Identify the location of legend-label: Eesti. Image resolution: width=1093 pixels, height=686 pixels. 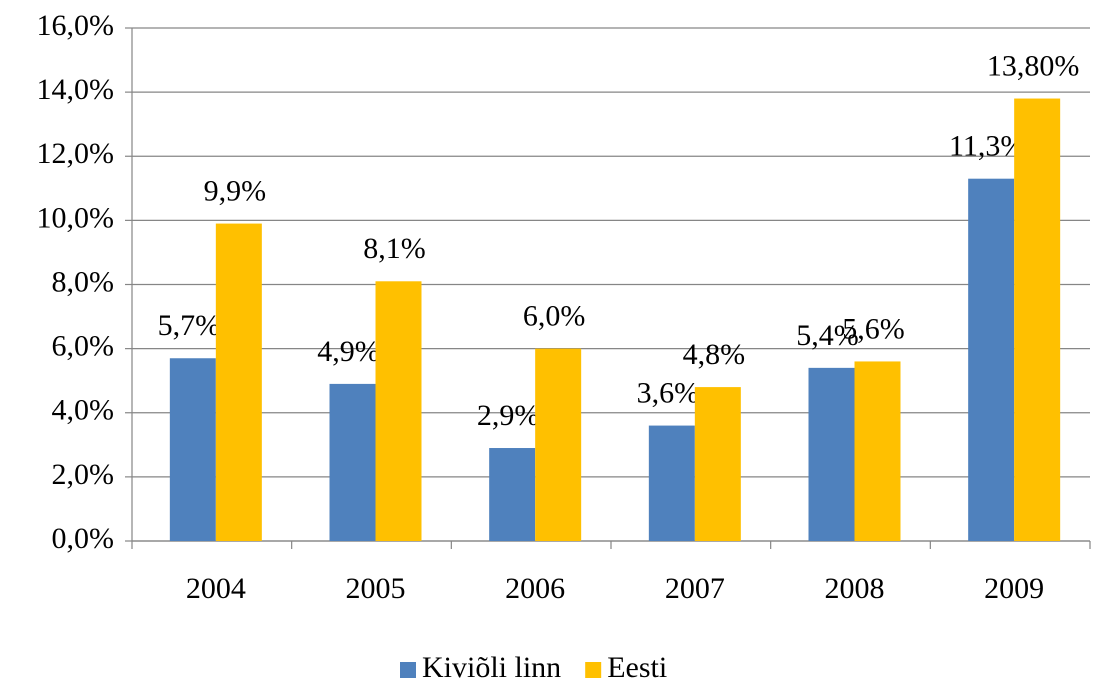
(637, 667).